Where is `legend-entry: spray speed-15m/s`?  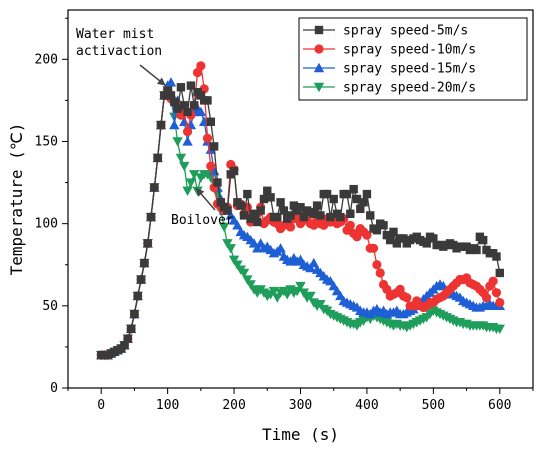 legend-entry: spray speed-15m/s is located at coordinates (409, 69).